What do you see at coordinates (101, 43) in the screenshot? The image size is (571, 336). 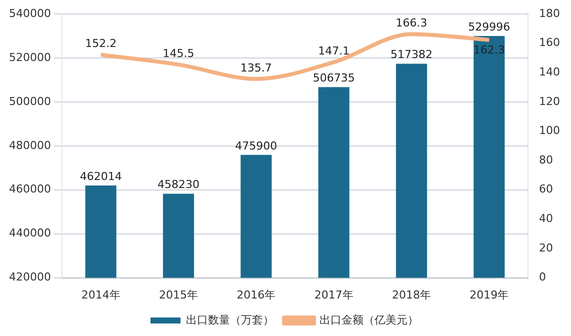 I see `data-label: 152.2` at bounding box center [101, 43].